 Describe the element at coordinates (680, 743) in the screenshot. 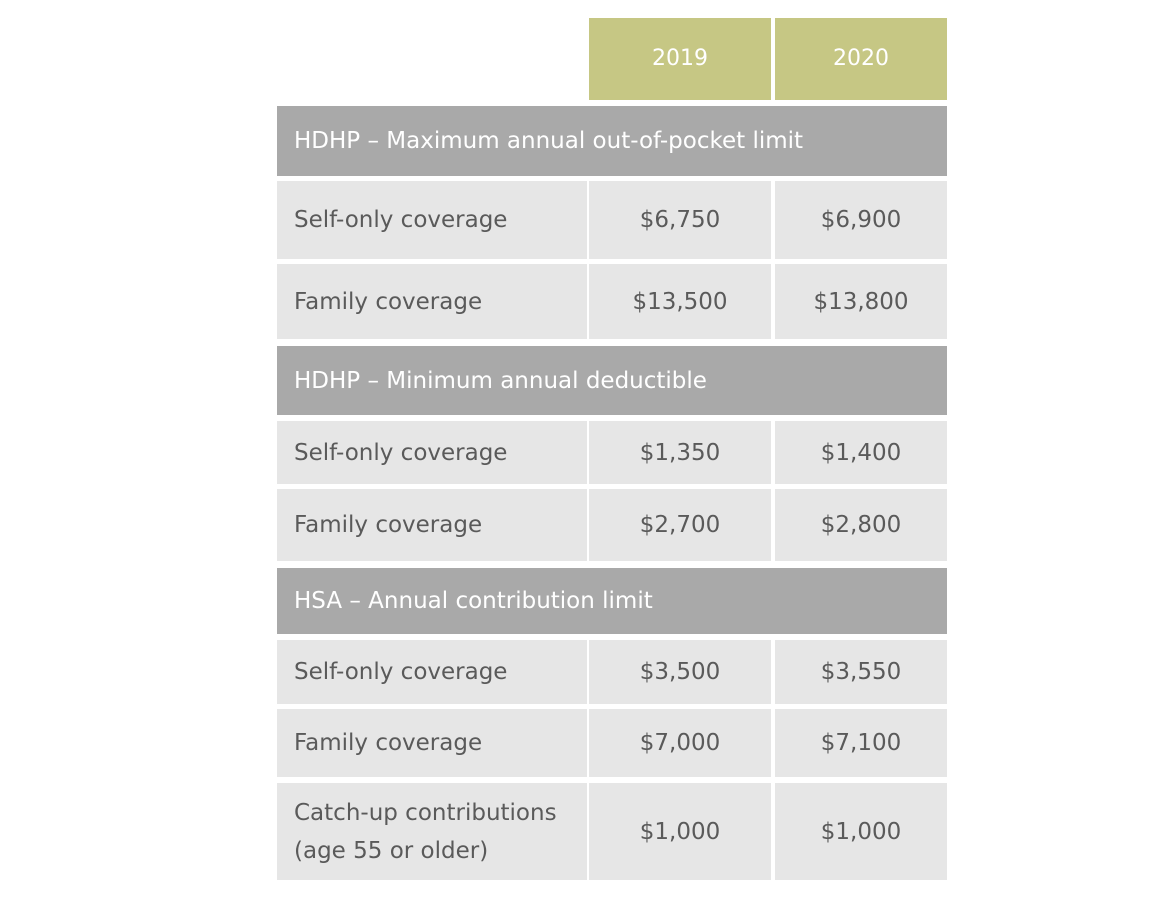

I see `row-value: $7,000` at that location.